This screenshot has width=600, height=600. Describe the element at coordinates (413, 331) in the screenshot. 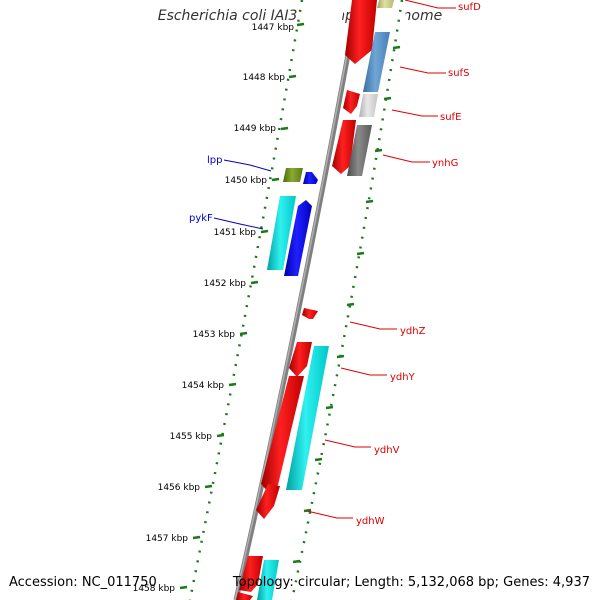

I see `gene-label-ydhZ: ydhZ` at that location.